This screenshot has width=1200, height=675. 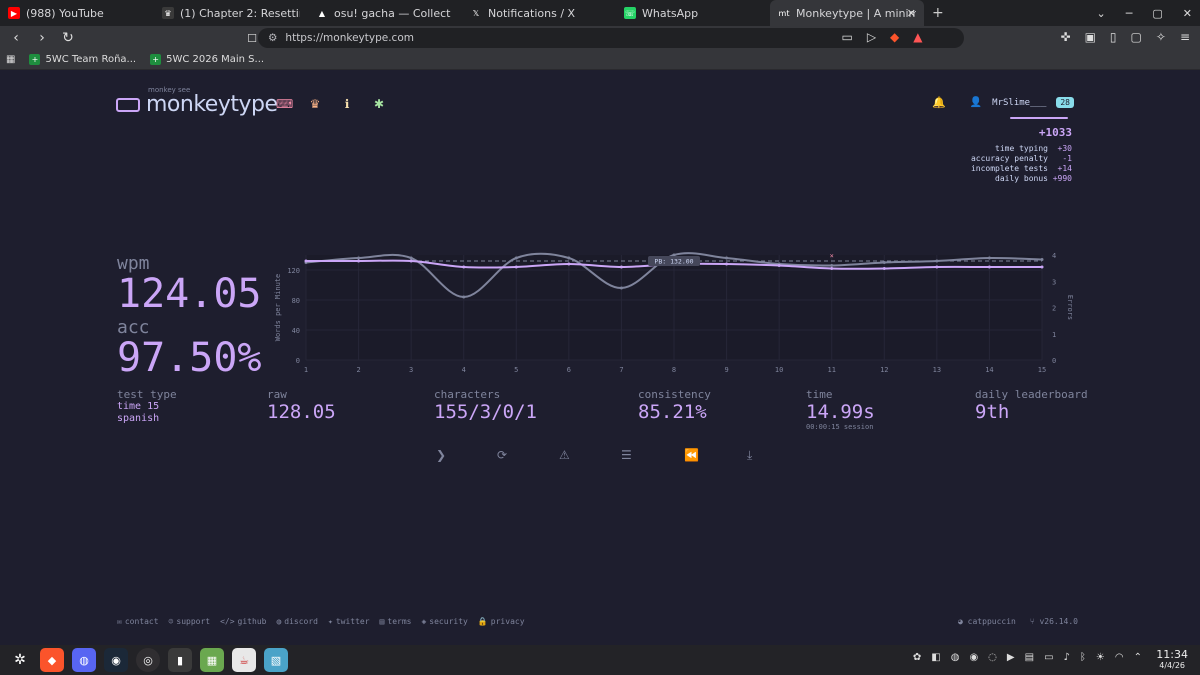 I want to click on obs-icon: ◎, so click(x=148, y=660).